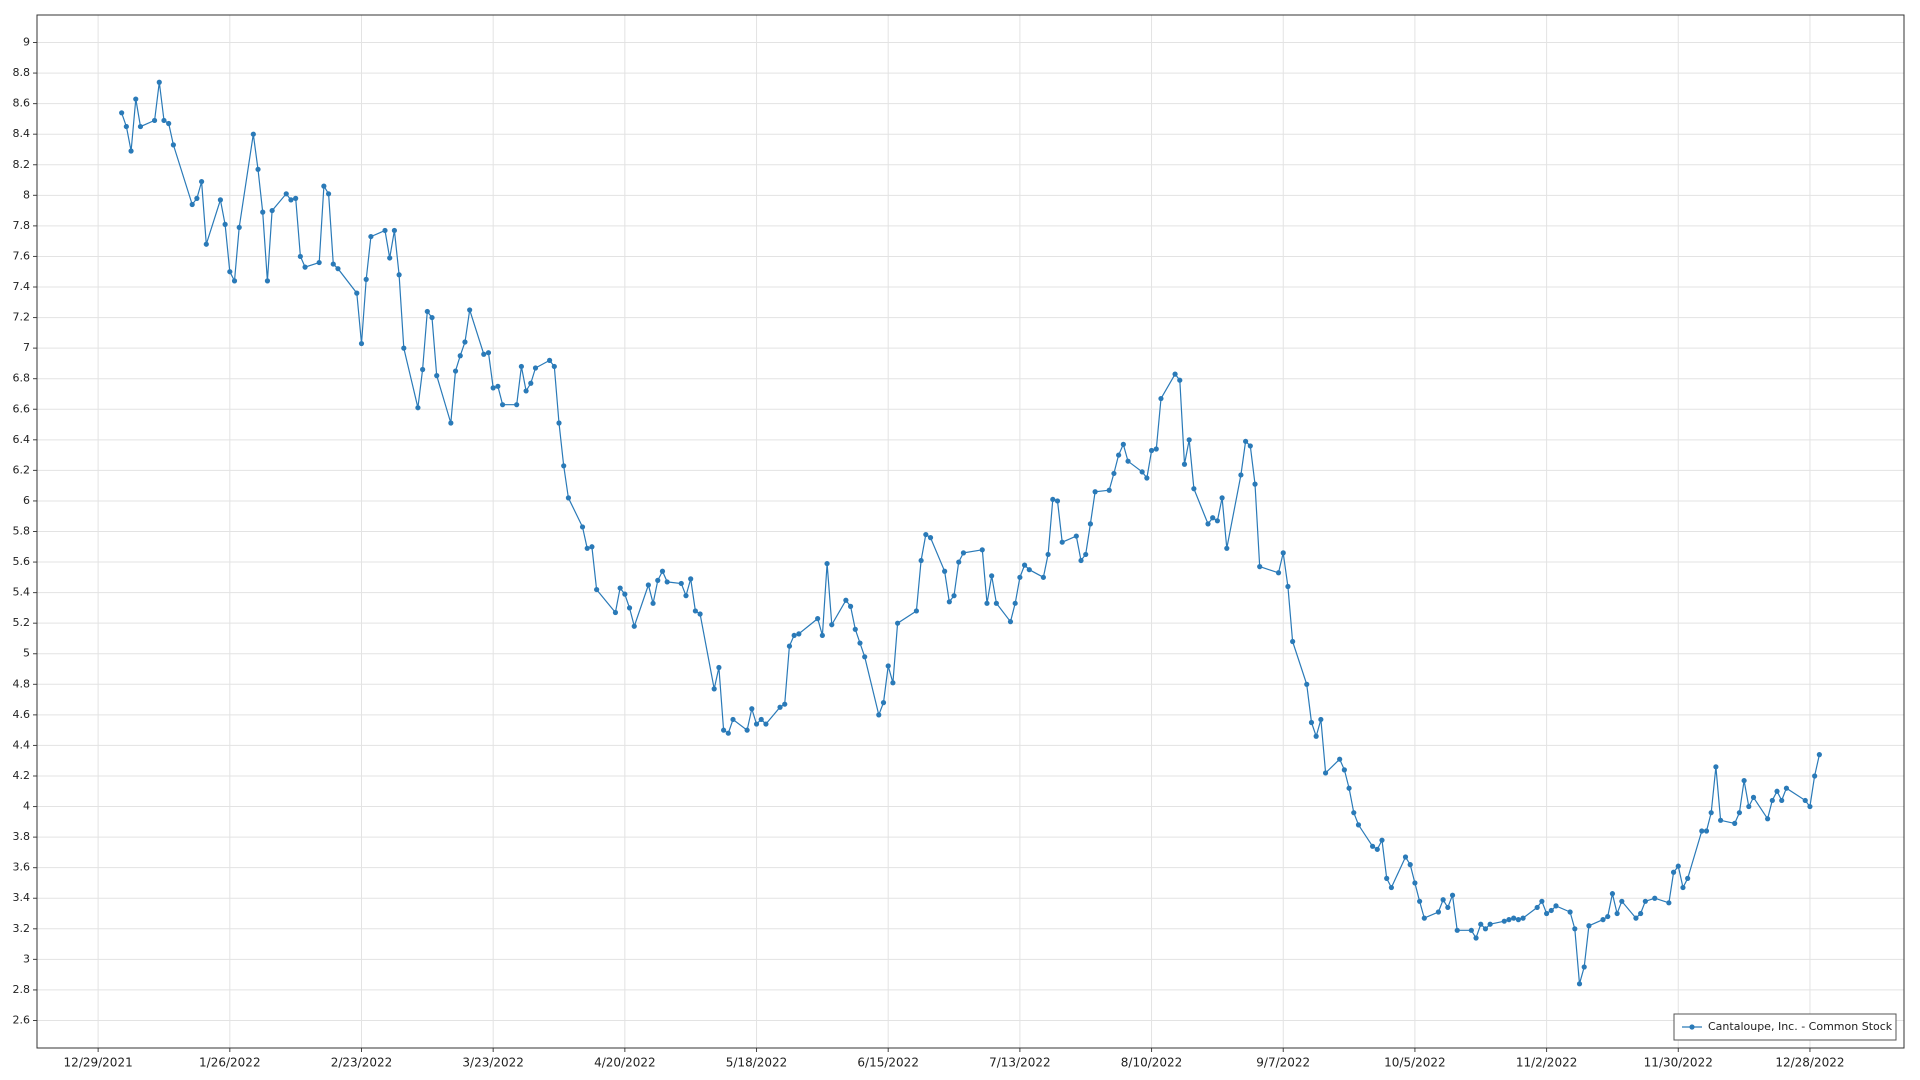 The width and height of the screenshot is (1920, 1080). Describe the element at coordinates (22, 775) in the screenshot. I see `y-tick-label: 4.2` at that location.